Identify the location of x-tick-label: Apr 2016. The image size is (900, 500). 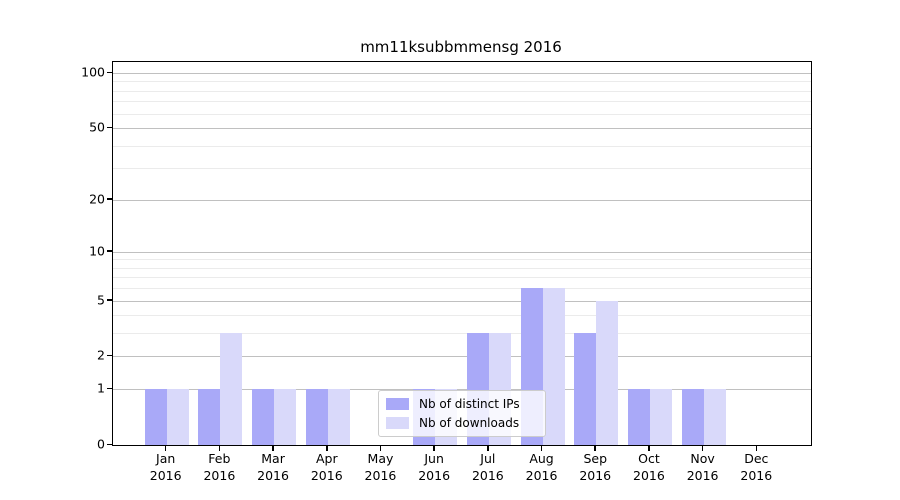
(326, 467).